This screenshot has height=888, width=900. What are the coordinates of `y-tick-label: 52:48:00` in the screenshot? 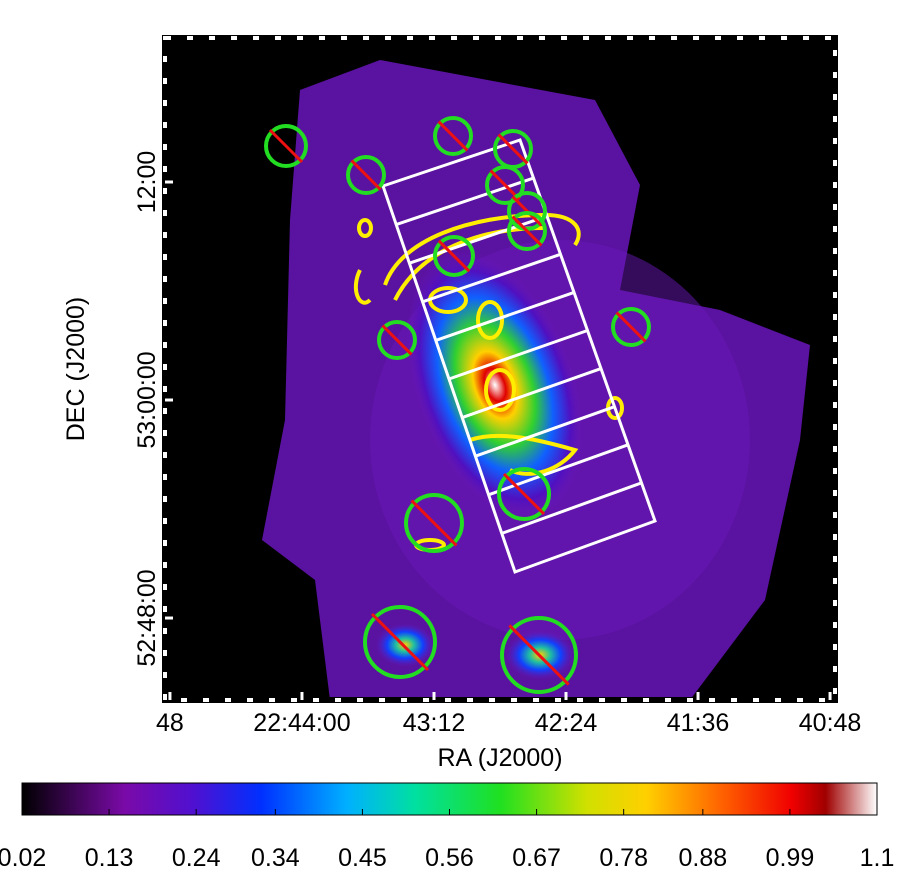 It's located at (147, 617).